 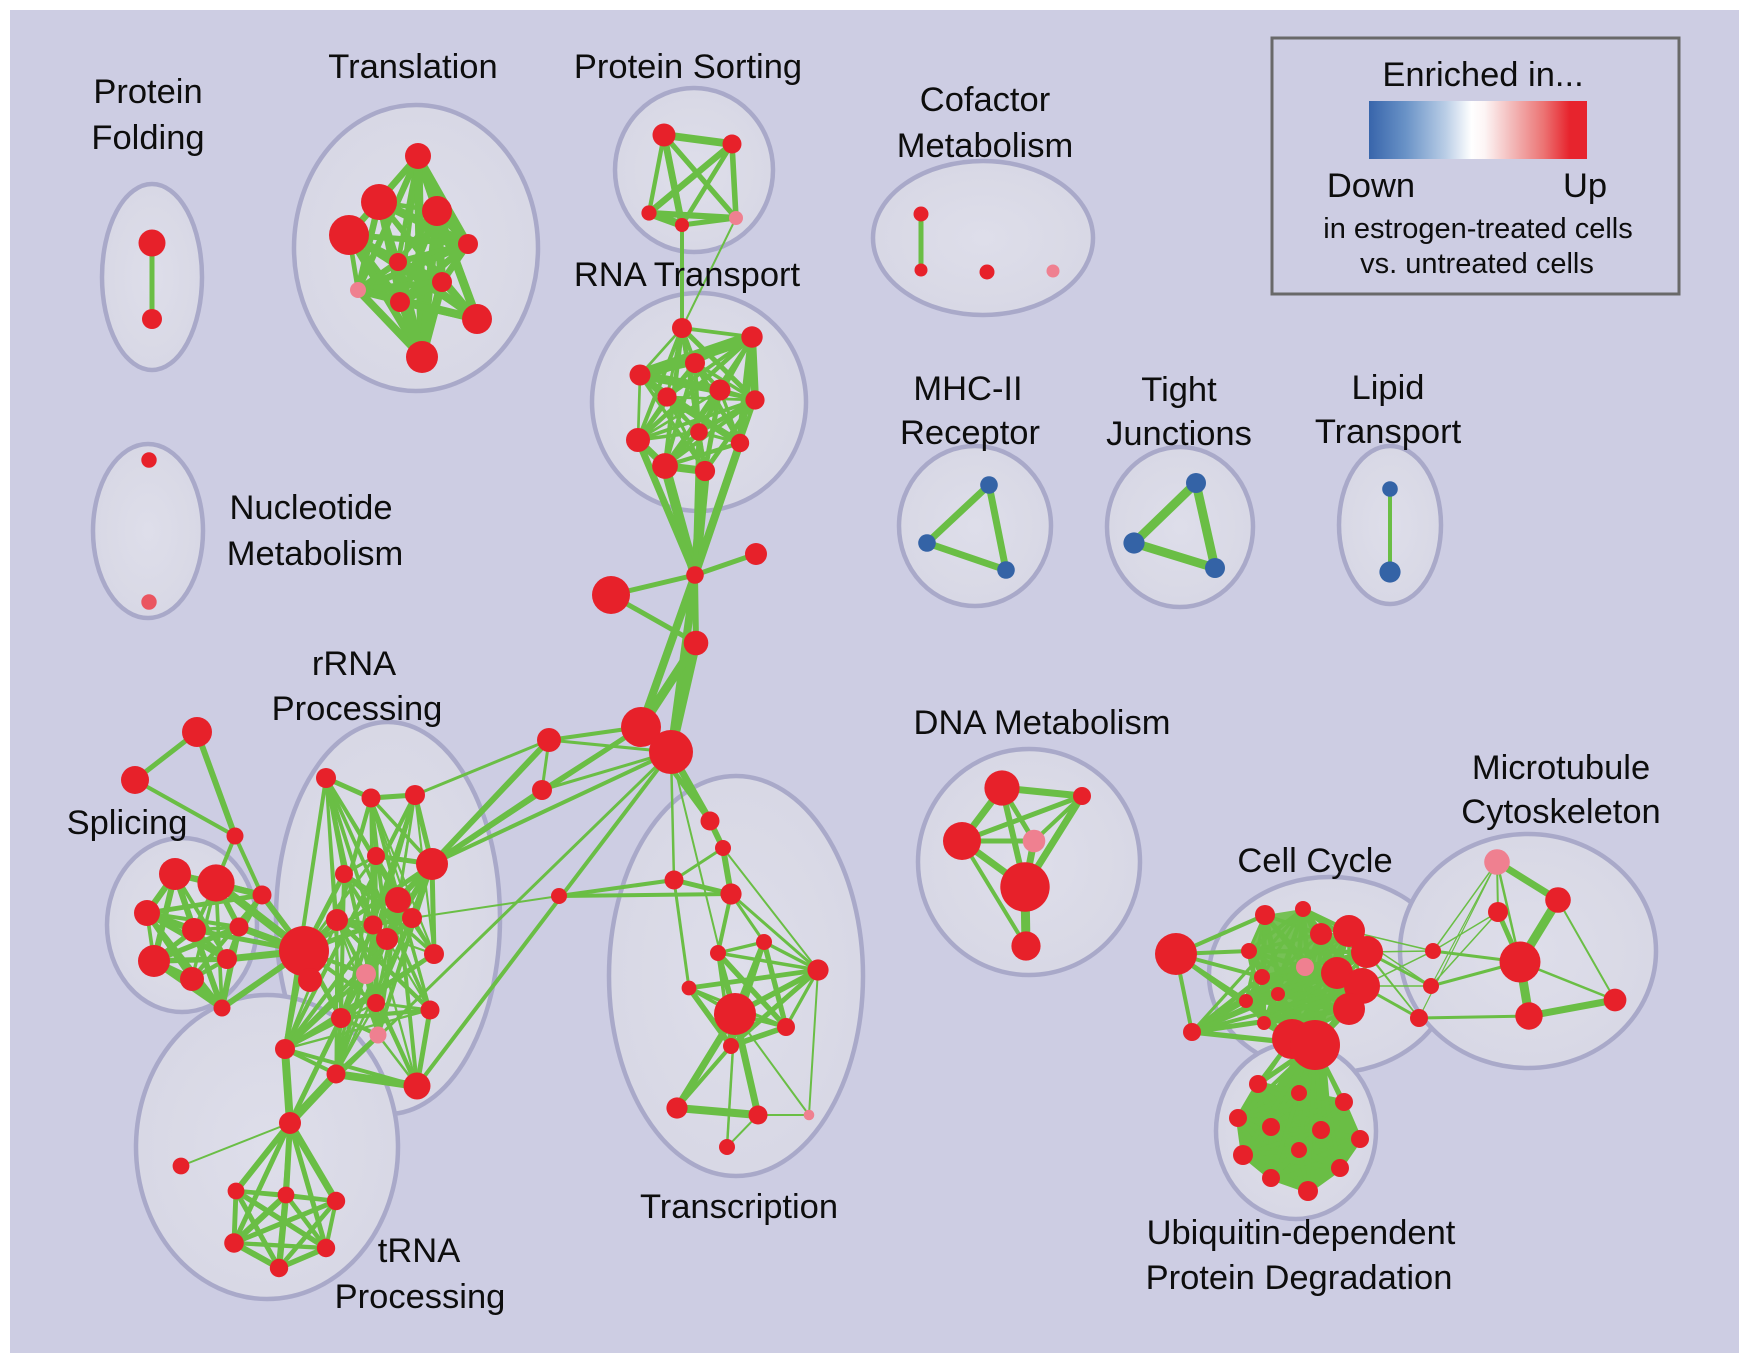 What do you see at coordinates (739, 1207) in the screenshot?
I see `svg-text: Transcription` at bounding box center [739, 1207].